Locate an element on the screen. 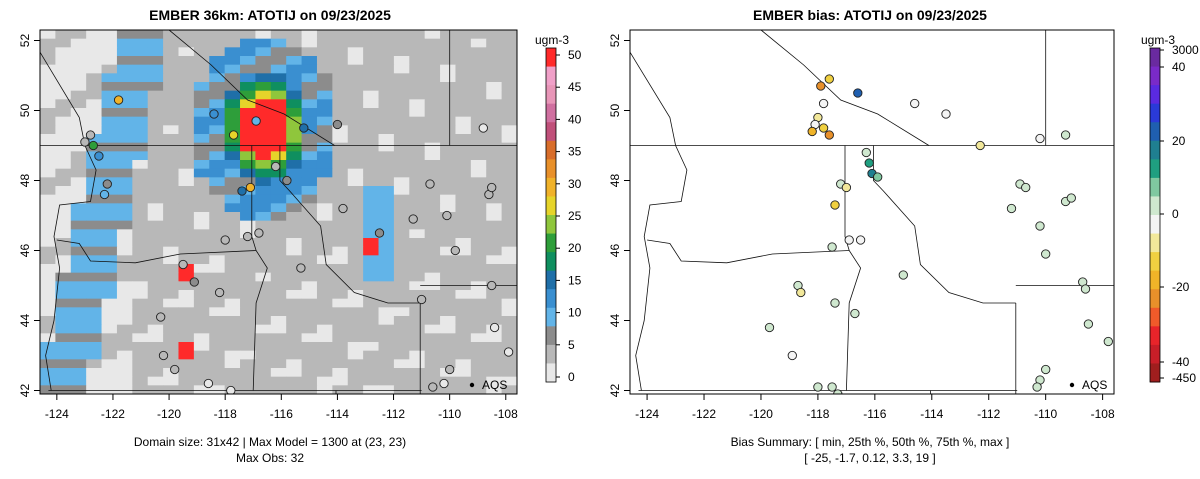 The image size is (1200, 479). bias-site is located at coordinates (846, 187).